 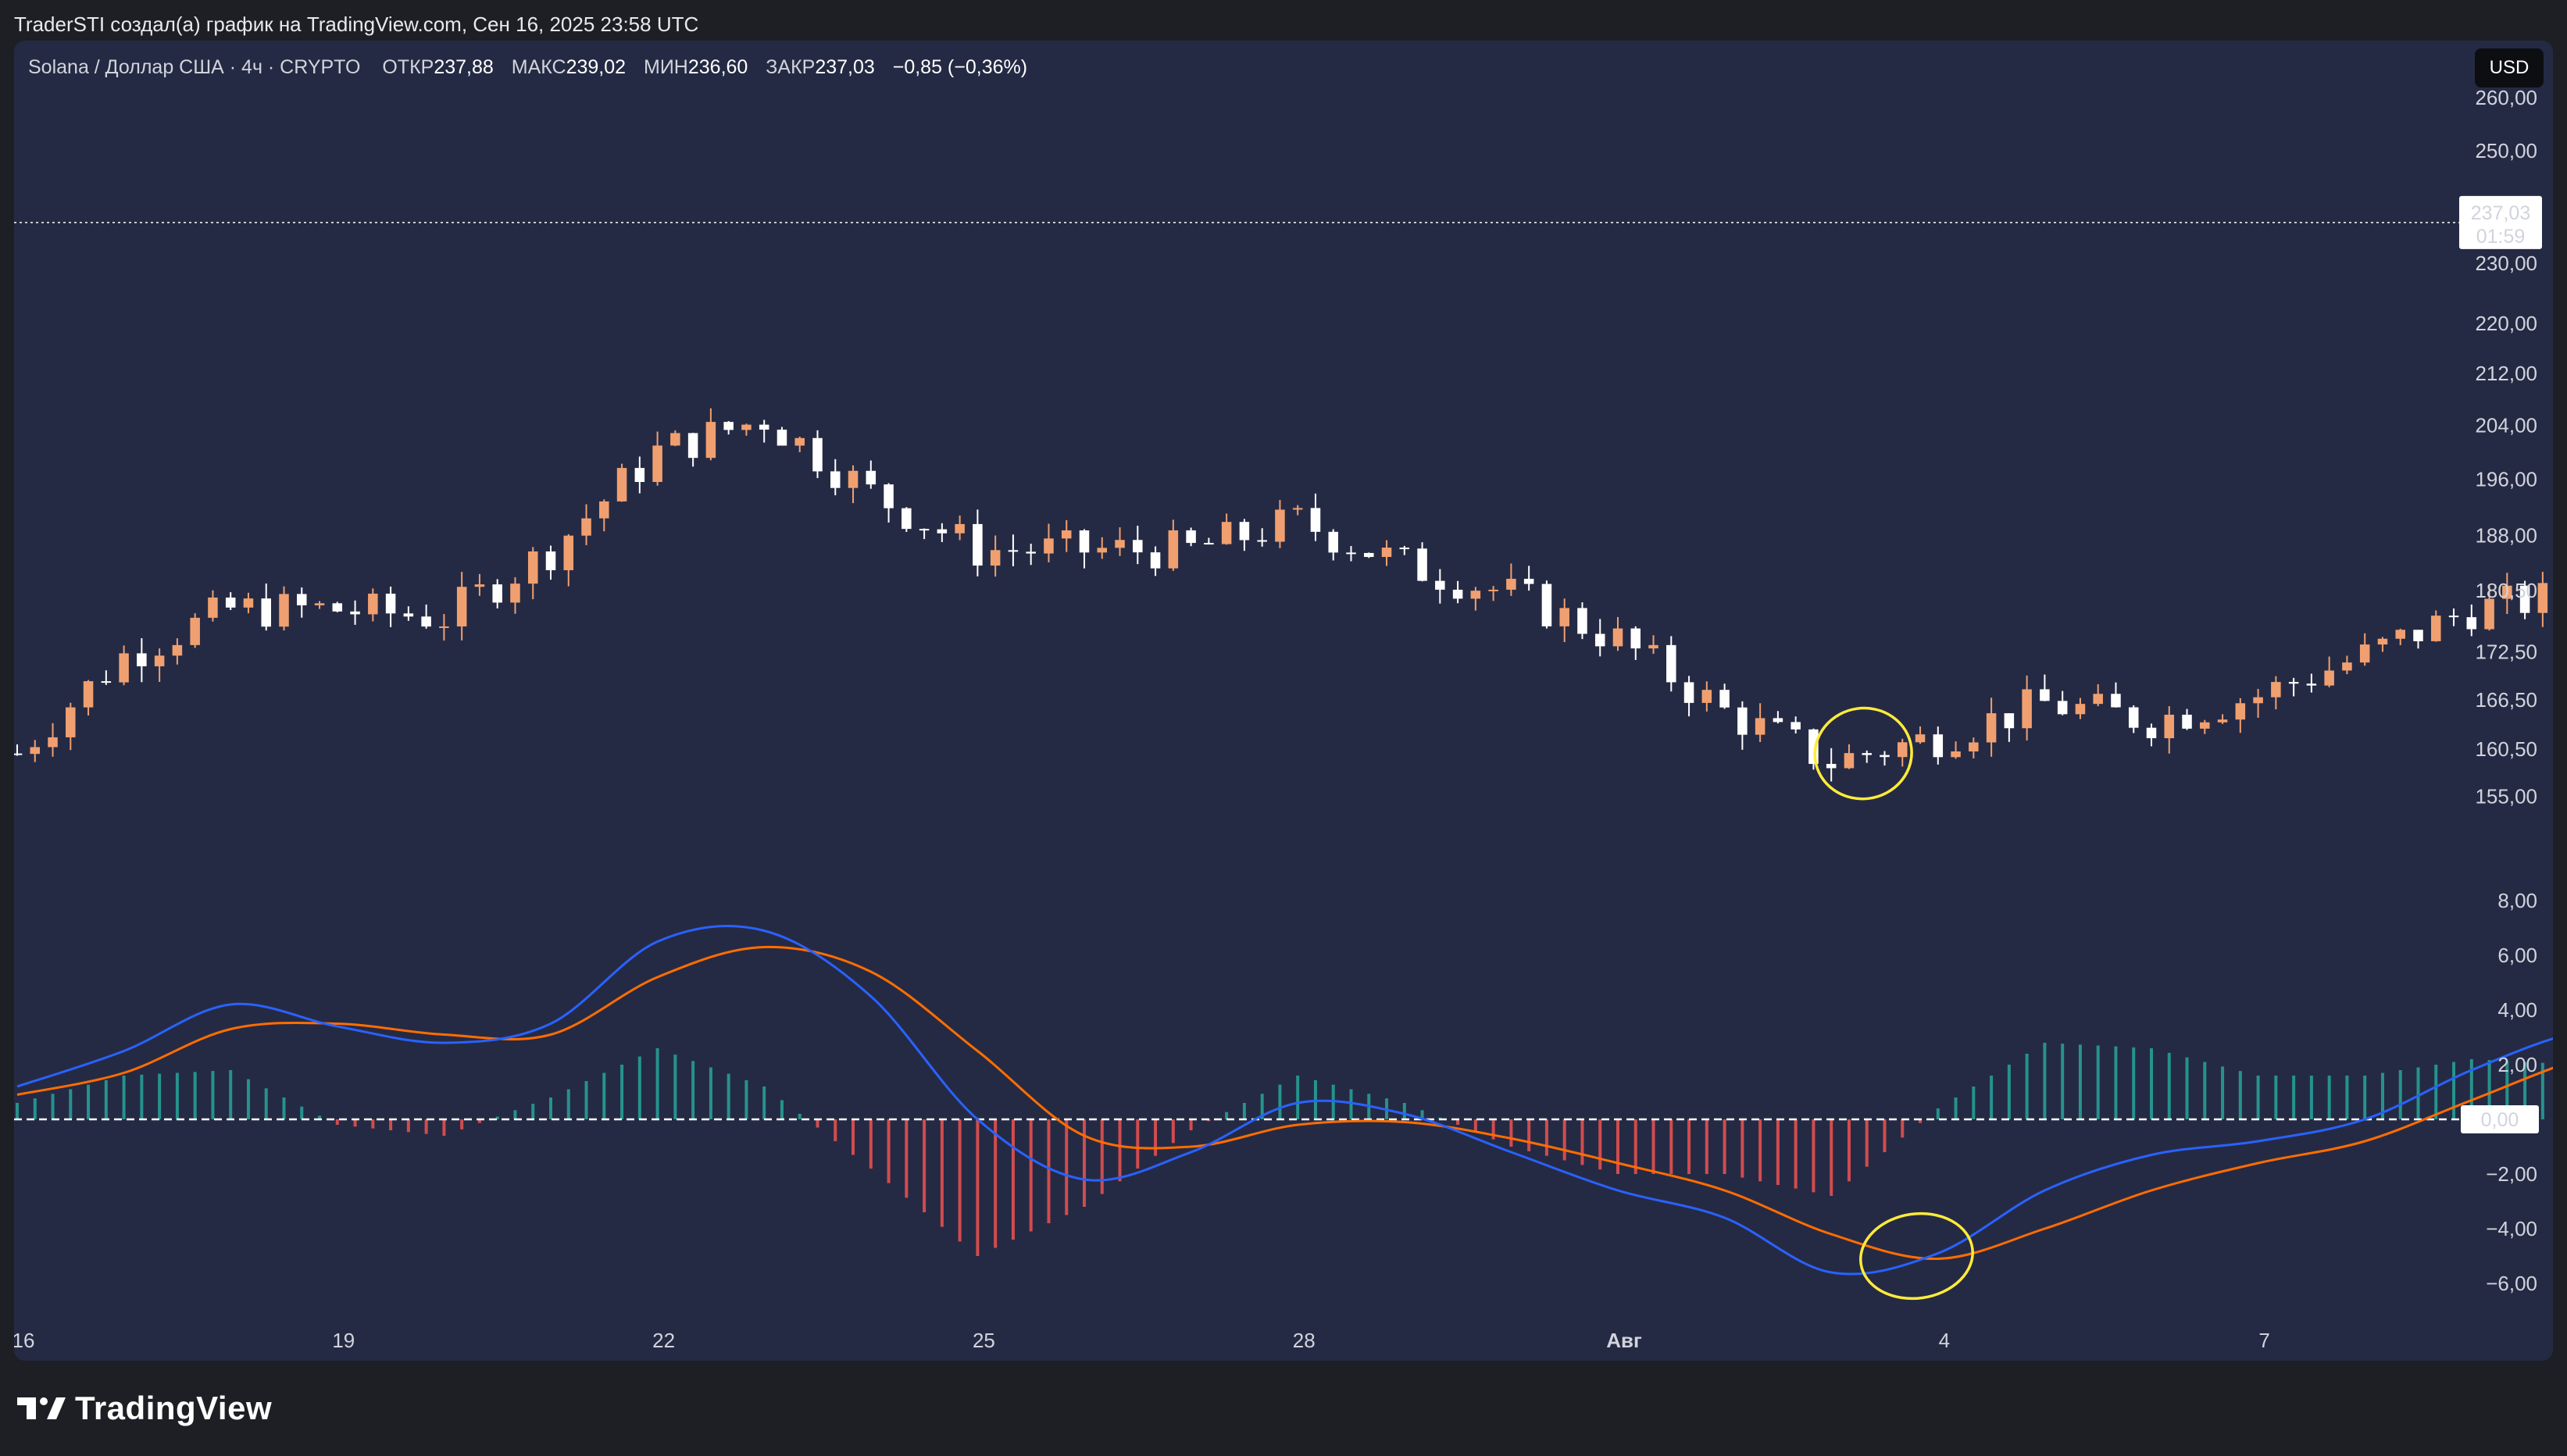 What do you see at coordinates (2506, 479) in the screenshot?
I see `price-axis-tick-label: 196,00` at bounding box center [2506, 479].